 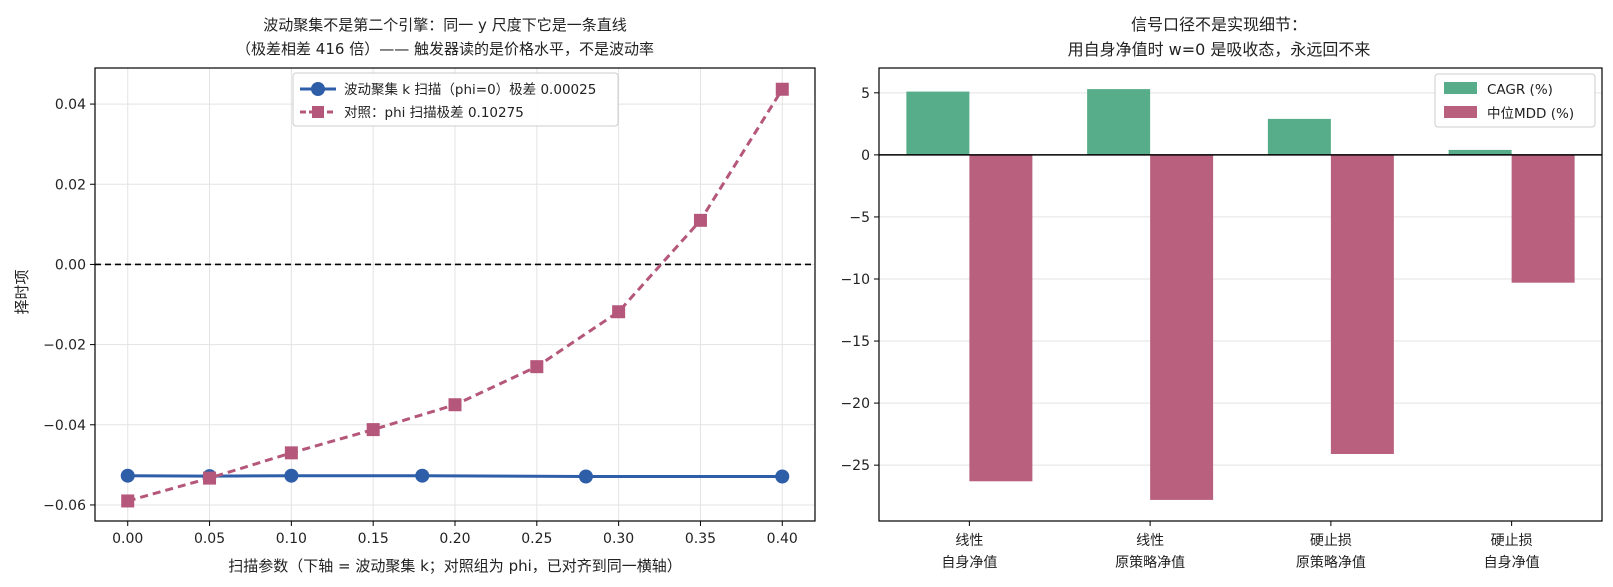 What do you see at coordinates (1460, 112) in the screenshot?
I see `legend-swatch-mdd` at bounding box center [1460, 112].